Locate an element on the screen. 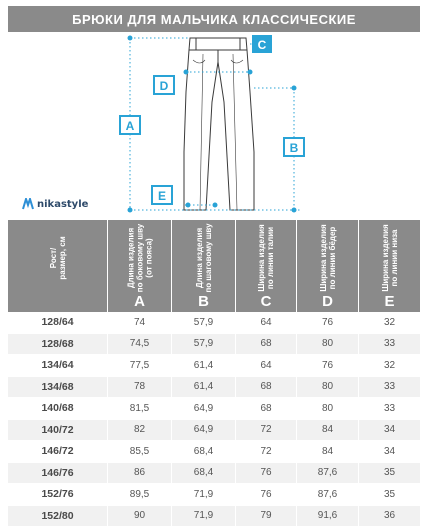  marker-b: B is located at coordinates (294, 147).